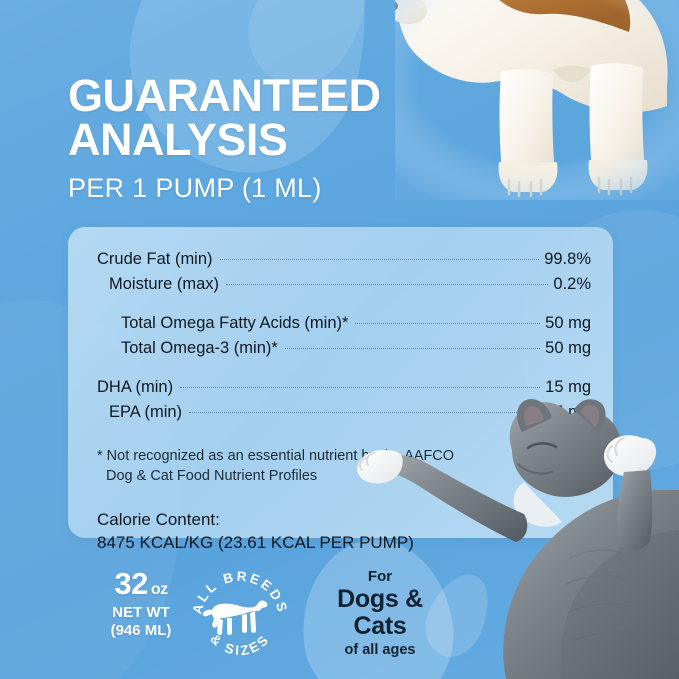  Describe the element at coordinates (240, 644) in the screenshot. I see `breeds-bottom-text: & SIZES` at that location.